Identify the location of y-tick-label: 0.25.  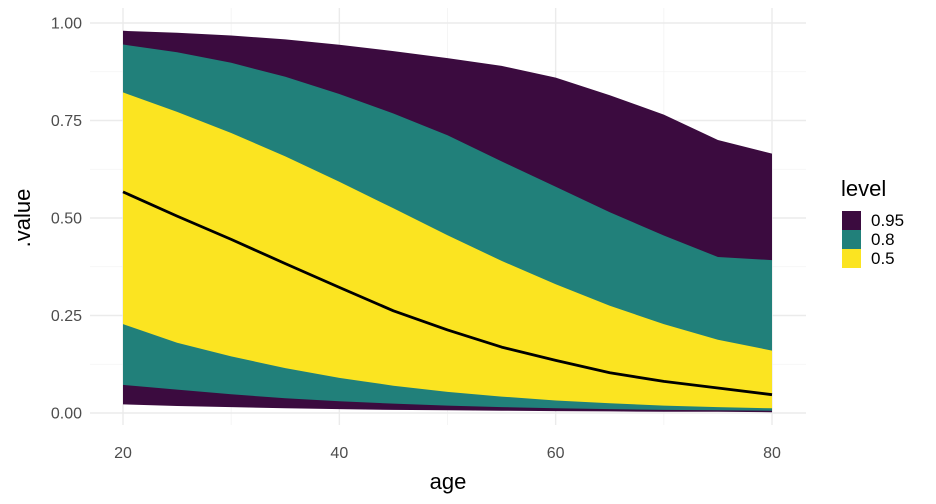
(66, 316).